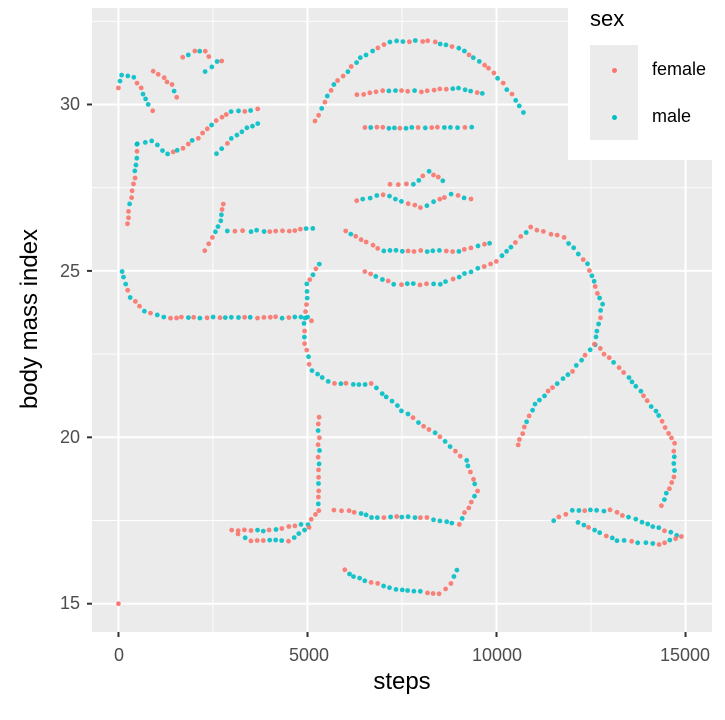 The image size is (725, 720). Describe the element at coordinates (69, 437) in the screenshot. I see `y-tick-label: 20` at that location.